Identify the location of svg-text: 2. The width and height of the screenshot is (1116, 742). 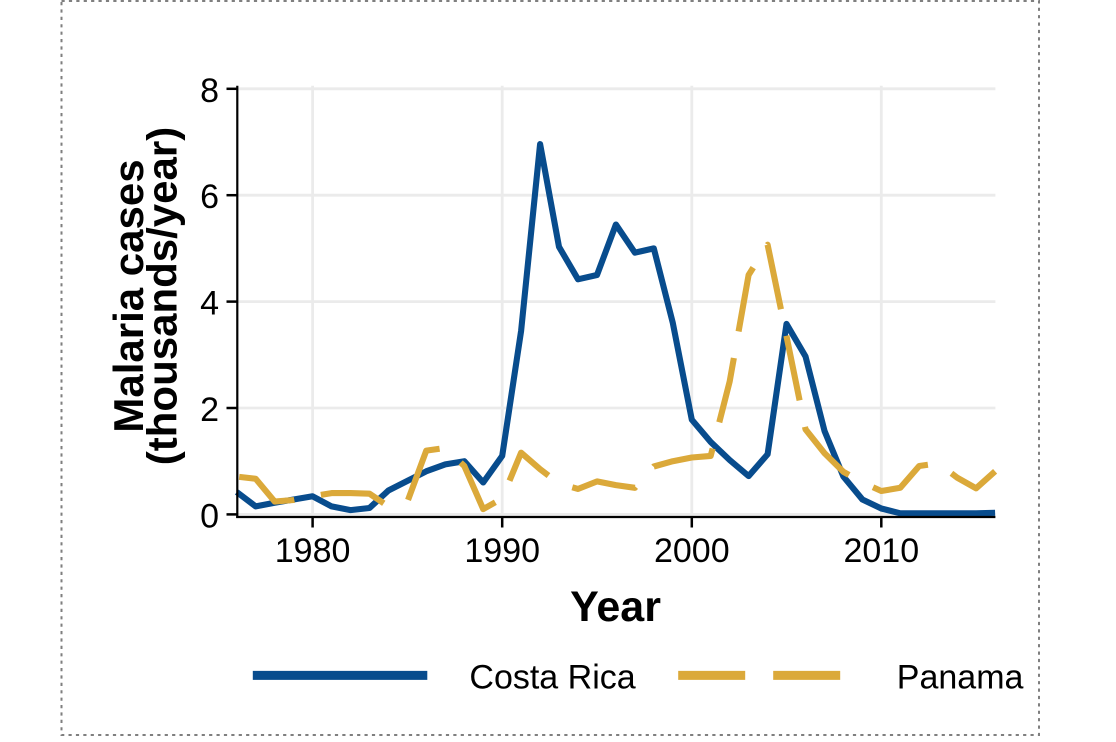
(209, 410).